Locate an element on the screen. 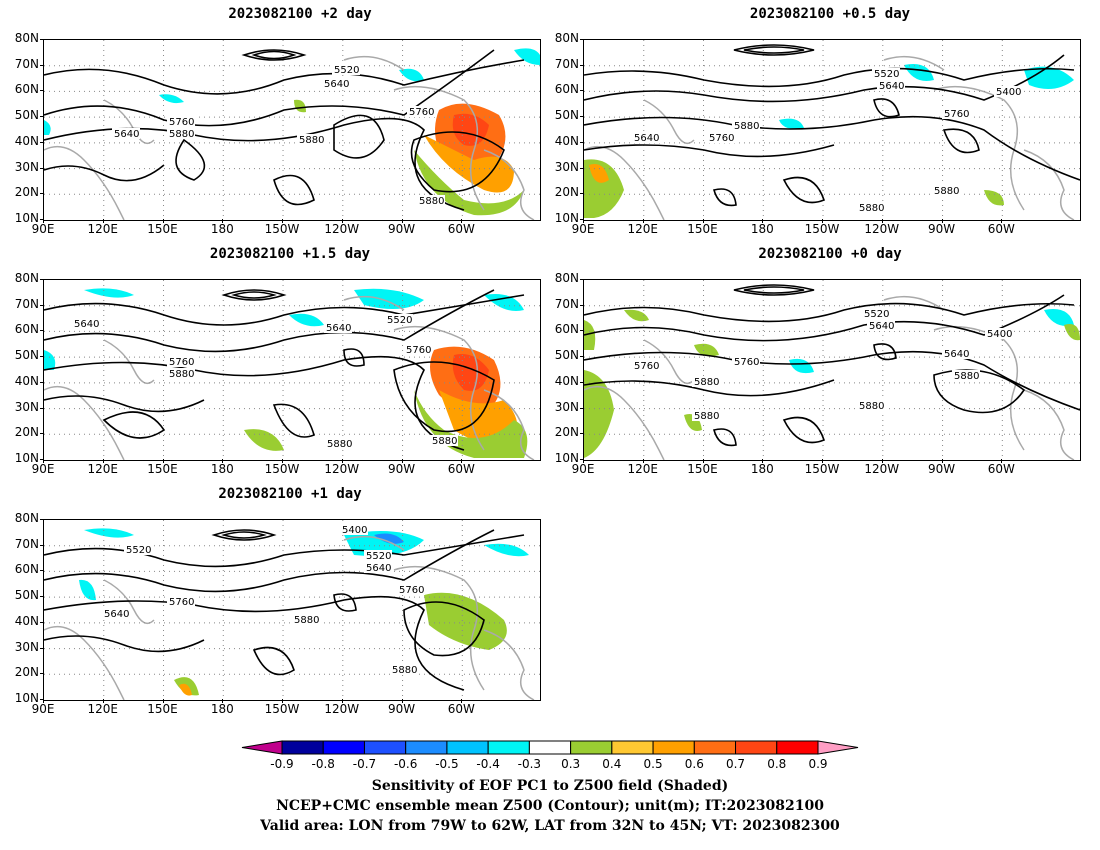 The height and width of the screenshot is (850, 1100). contour-label: 5400 is located at coordinates (999, 334).